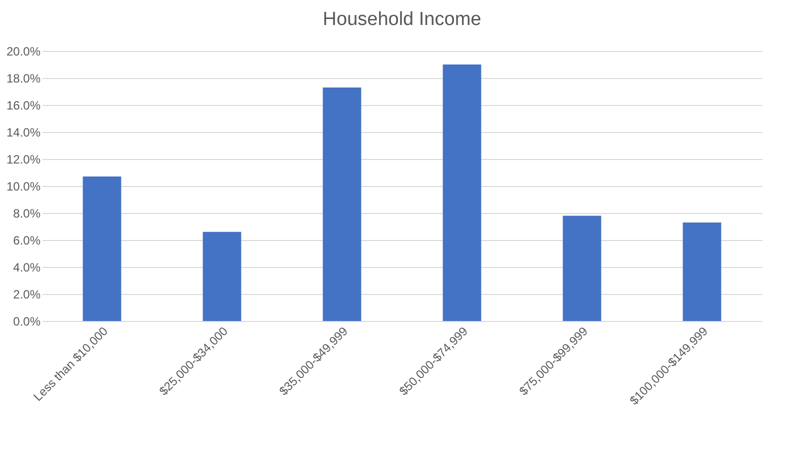 Image resolution: width=793 pixels, height=453 pixels. I want to click on y-tick-label: 4.0%, so click(27, 267).